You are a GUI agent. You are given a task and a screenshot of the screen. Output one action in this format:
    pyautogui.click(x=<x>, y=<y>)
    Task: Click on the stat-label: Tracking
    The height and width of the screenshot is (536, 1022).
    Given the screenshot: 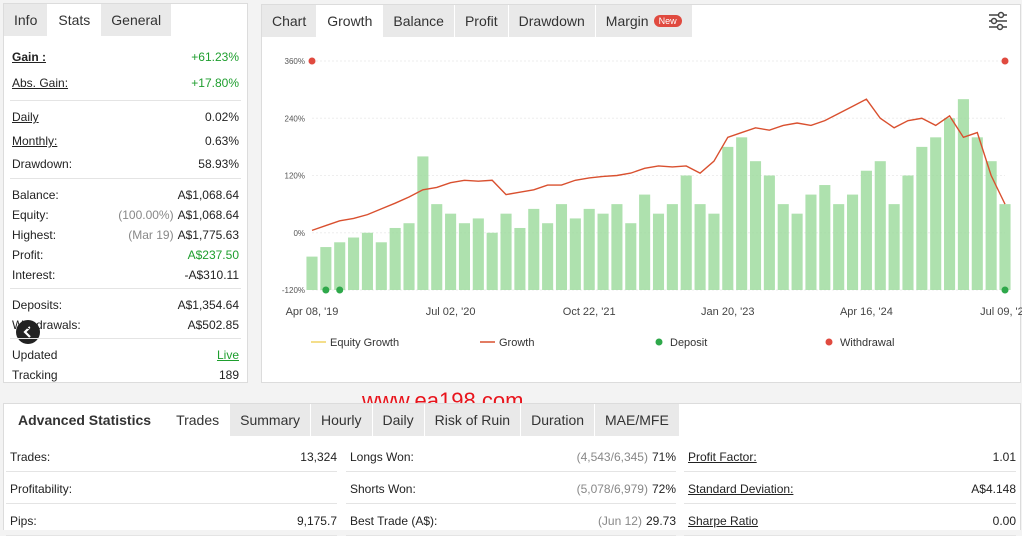 What is the action you would take?
    pyautogui.click(x=35, y=375)
    